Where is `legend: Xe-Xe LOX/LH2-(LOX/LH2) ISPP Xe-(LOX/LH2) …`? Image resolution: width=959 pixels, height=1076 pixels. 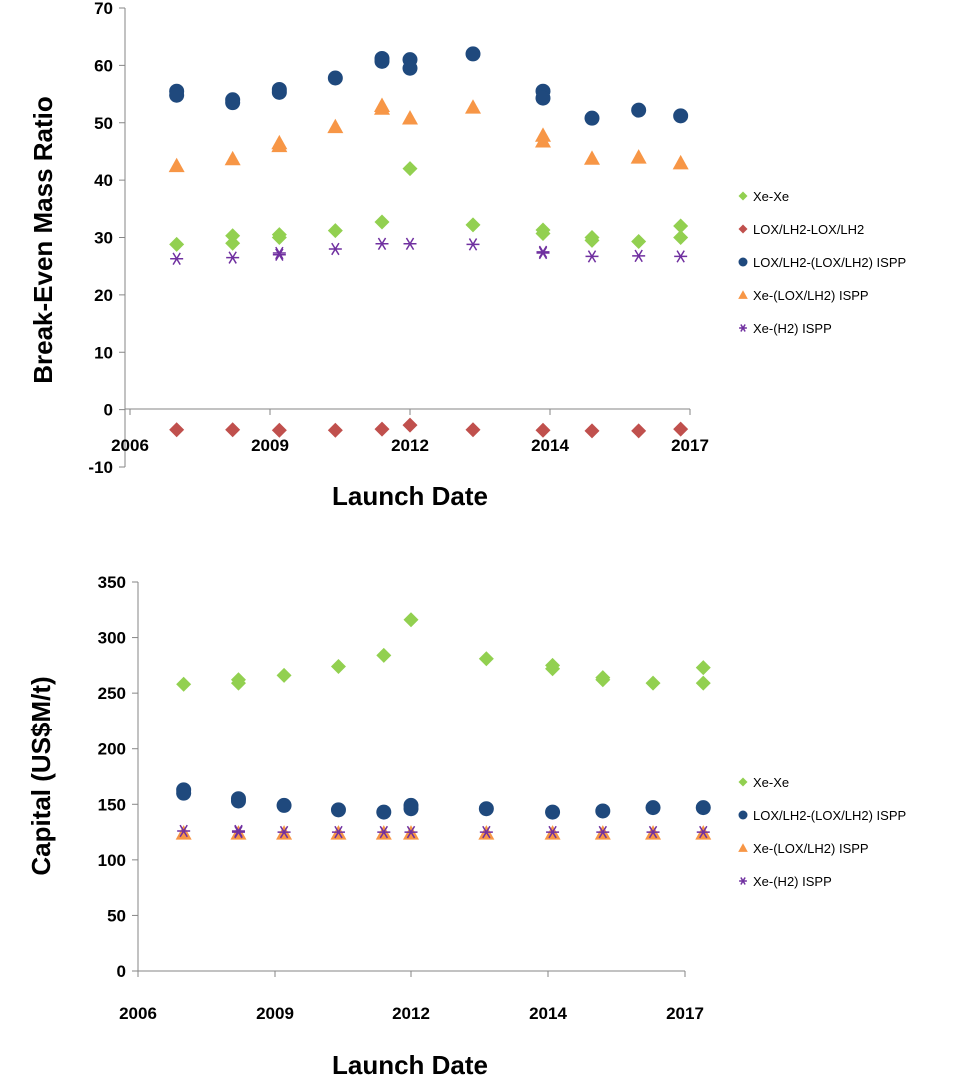 legend: Xe-Xe LOX/LH2-(LOX/LH2) ISPP Xe-(LOX/LH2) … is located at coordinates (822, 832).